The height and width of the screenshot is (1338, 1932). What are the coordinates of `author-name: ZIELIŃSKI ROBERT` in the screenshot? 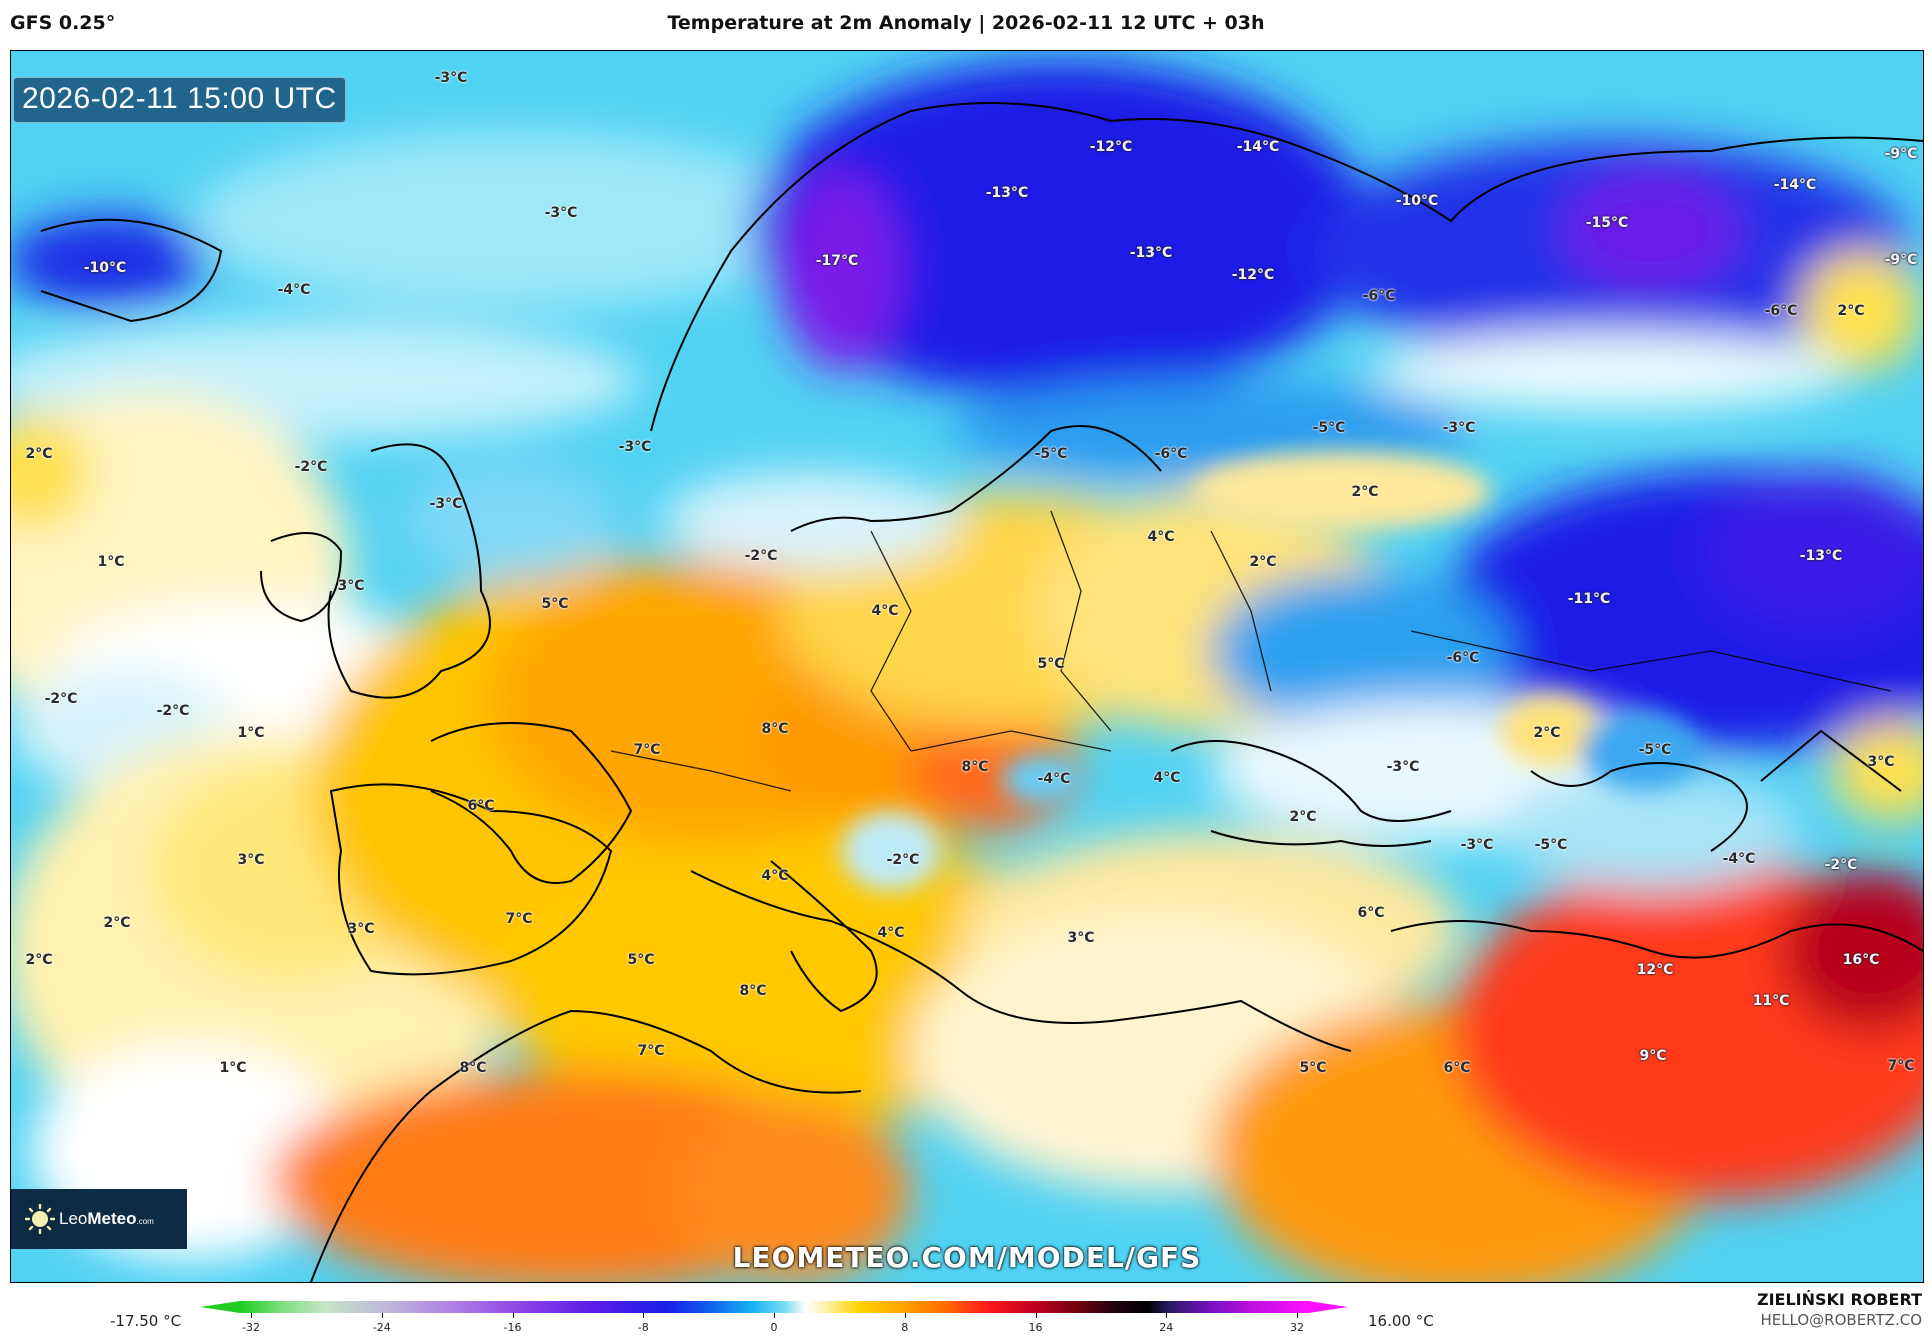 It's located at (1839, 1299).